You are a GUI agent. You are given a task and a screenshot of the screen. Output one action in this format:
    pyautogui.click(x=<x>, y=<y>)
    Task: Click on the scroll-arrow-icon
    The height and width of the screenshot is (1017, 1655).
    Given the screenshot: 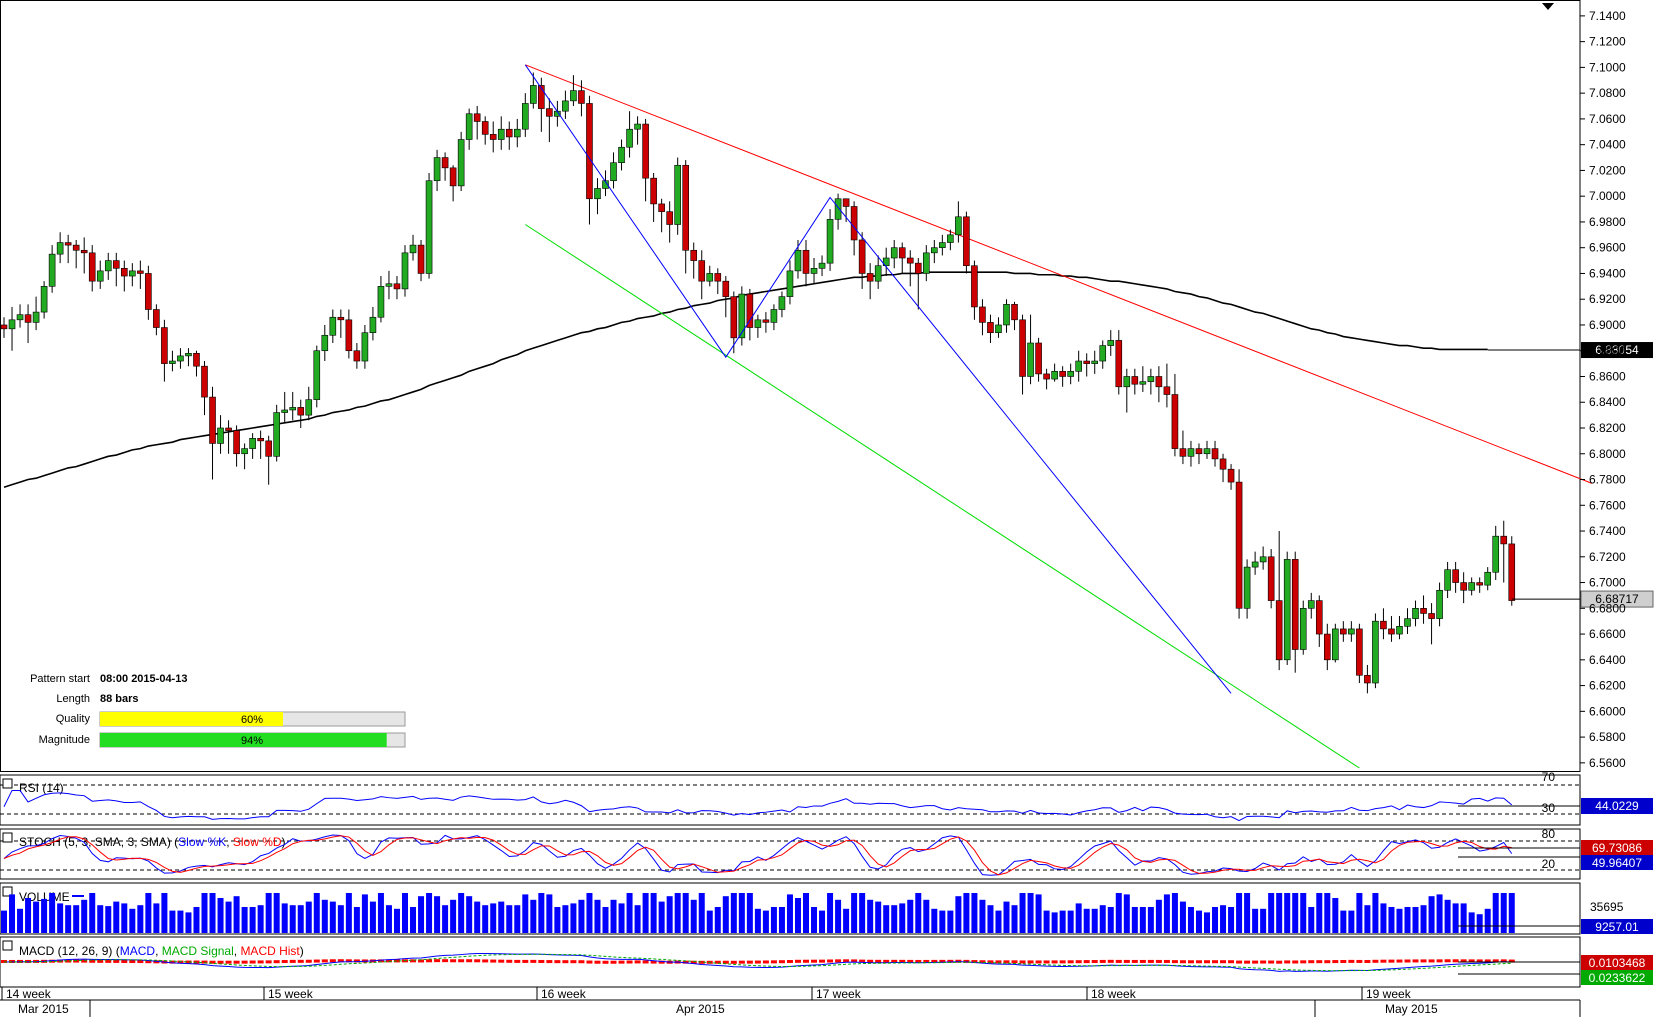 What is the action you would take?
    pyautogui.click(x=1548, y=6)
    